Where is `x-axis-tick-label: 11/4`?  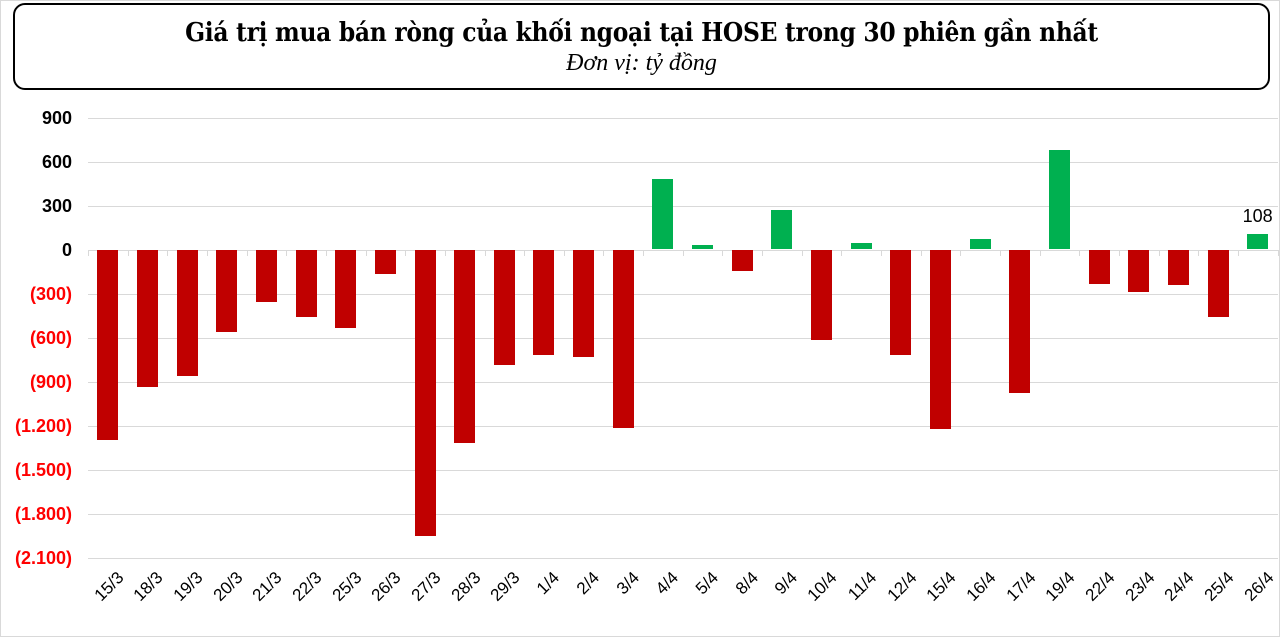 x-axis-tick-label: 11/4 is located at coordinates (862, 586).